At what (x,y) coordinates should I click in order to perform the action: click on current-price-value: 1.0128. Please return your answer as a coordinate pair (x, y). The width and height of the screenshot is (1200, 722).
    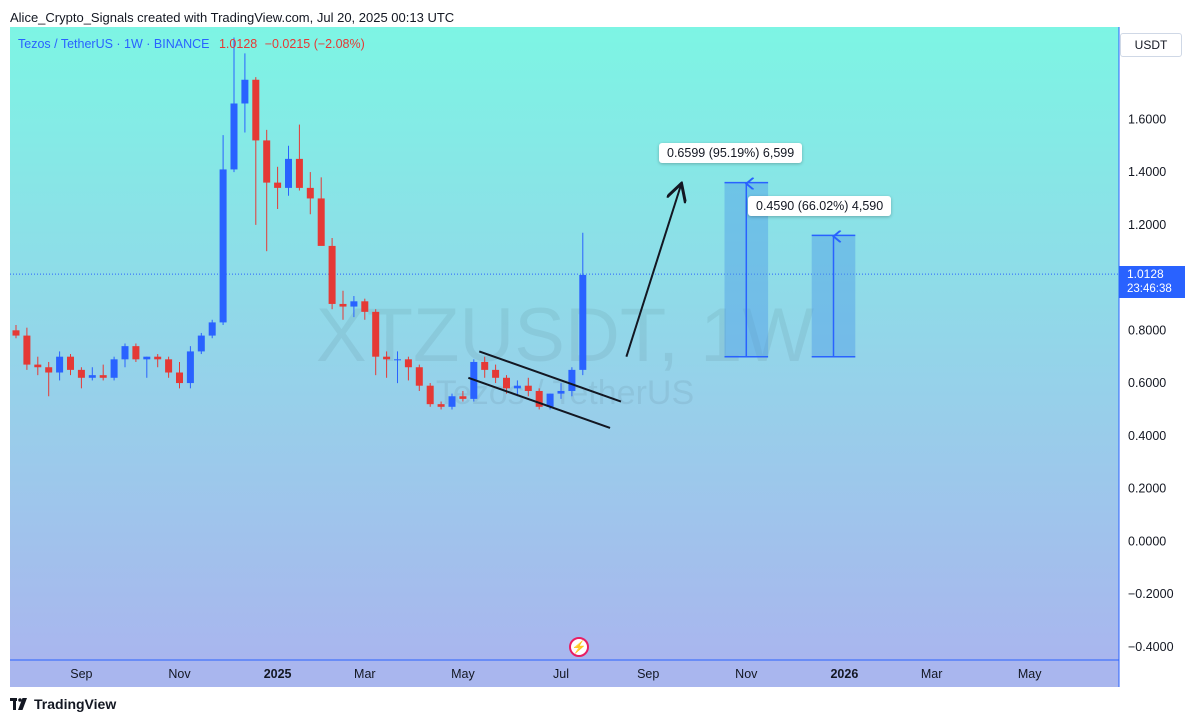
    Looking at the image, I should click on (1145, 274).